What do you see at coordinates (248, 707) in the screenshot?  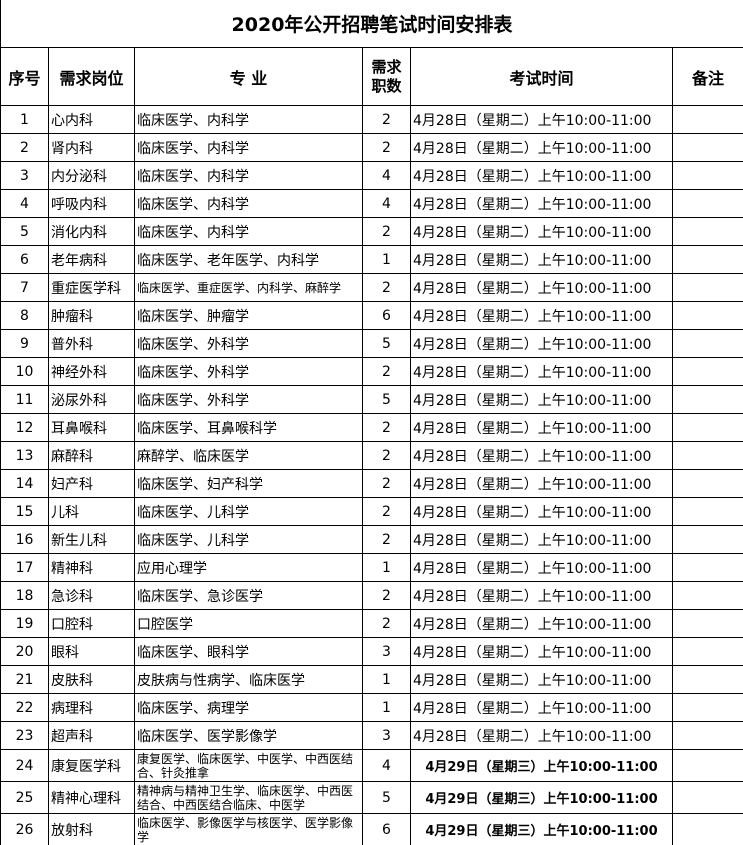 I see `cell-major: 临床医学、病理学` at bounding box center [248, 707].